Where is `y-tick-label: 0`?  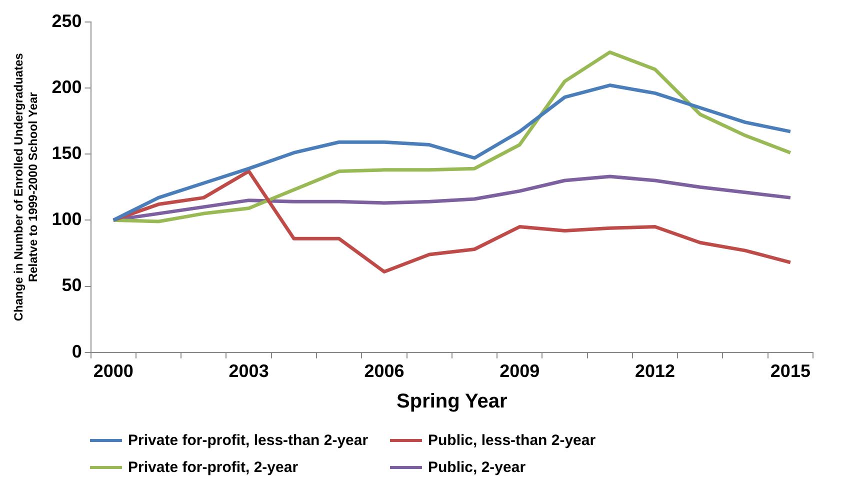 y-tick-label: 0 is located at coordinates (77, 351).